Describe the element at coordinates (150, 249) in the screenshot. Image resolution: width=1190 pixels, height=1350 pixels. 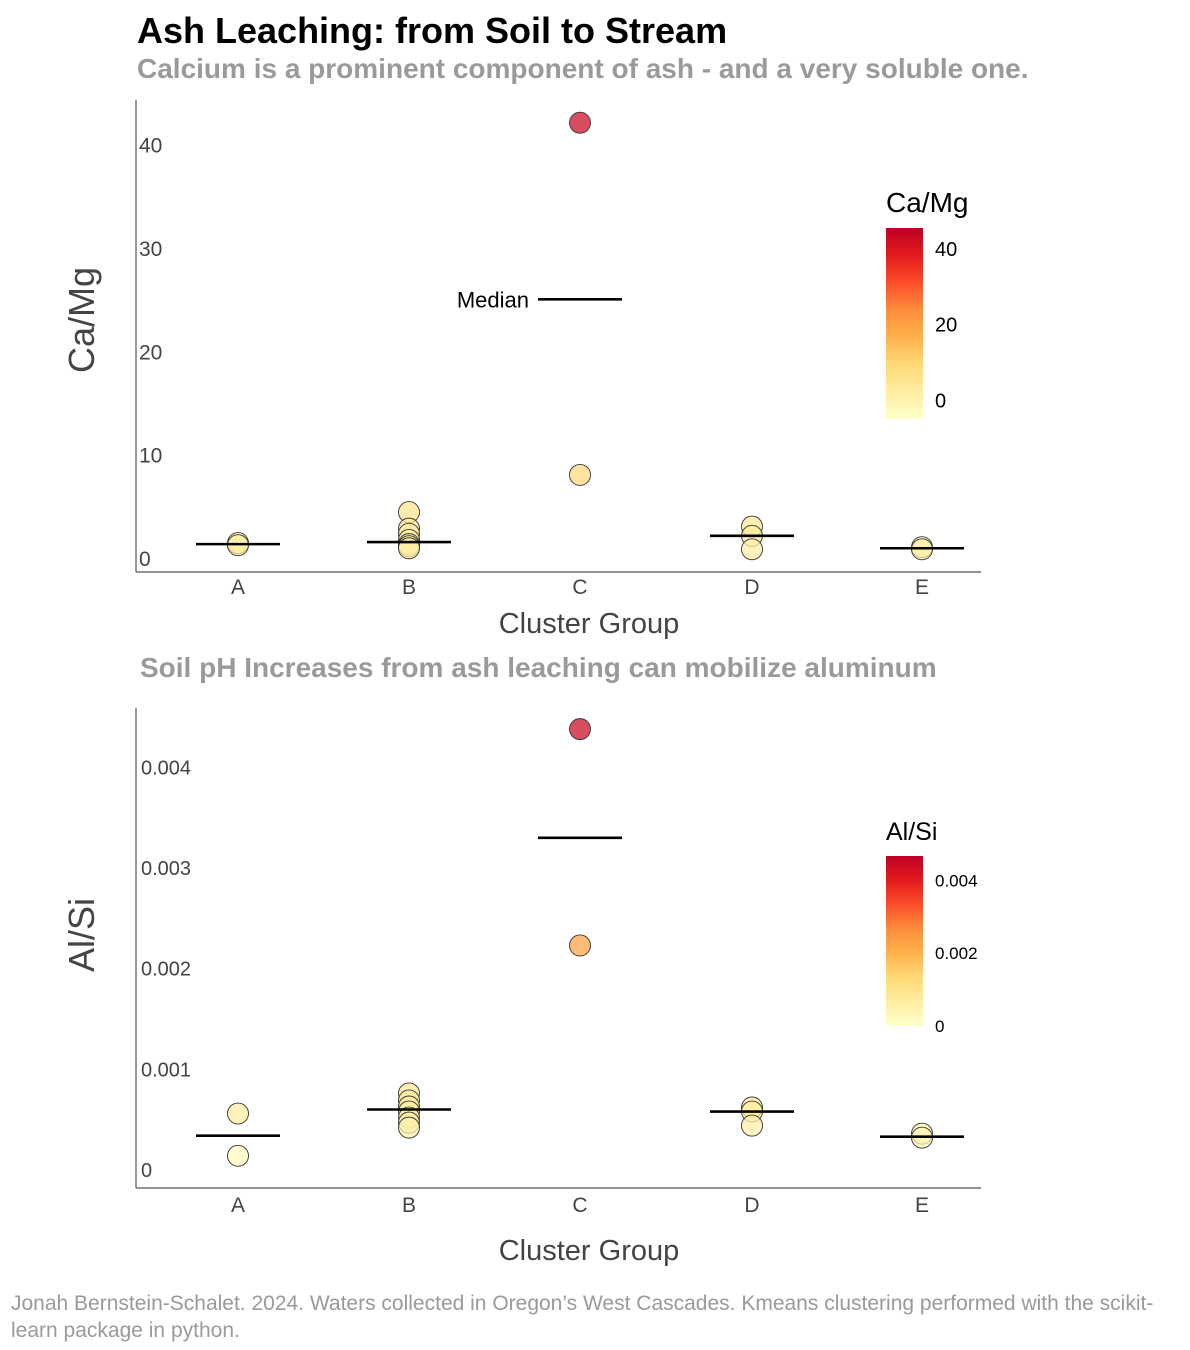
I see `y-tick-label: 30` at that location.